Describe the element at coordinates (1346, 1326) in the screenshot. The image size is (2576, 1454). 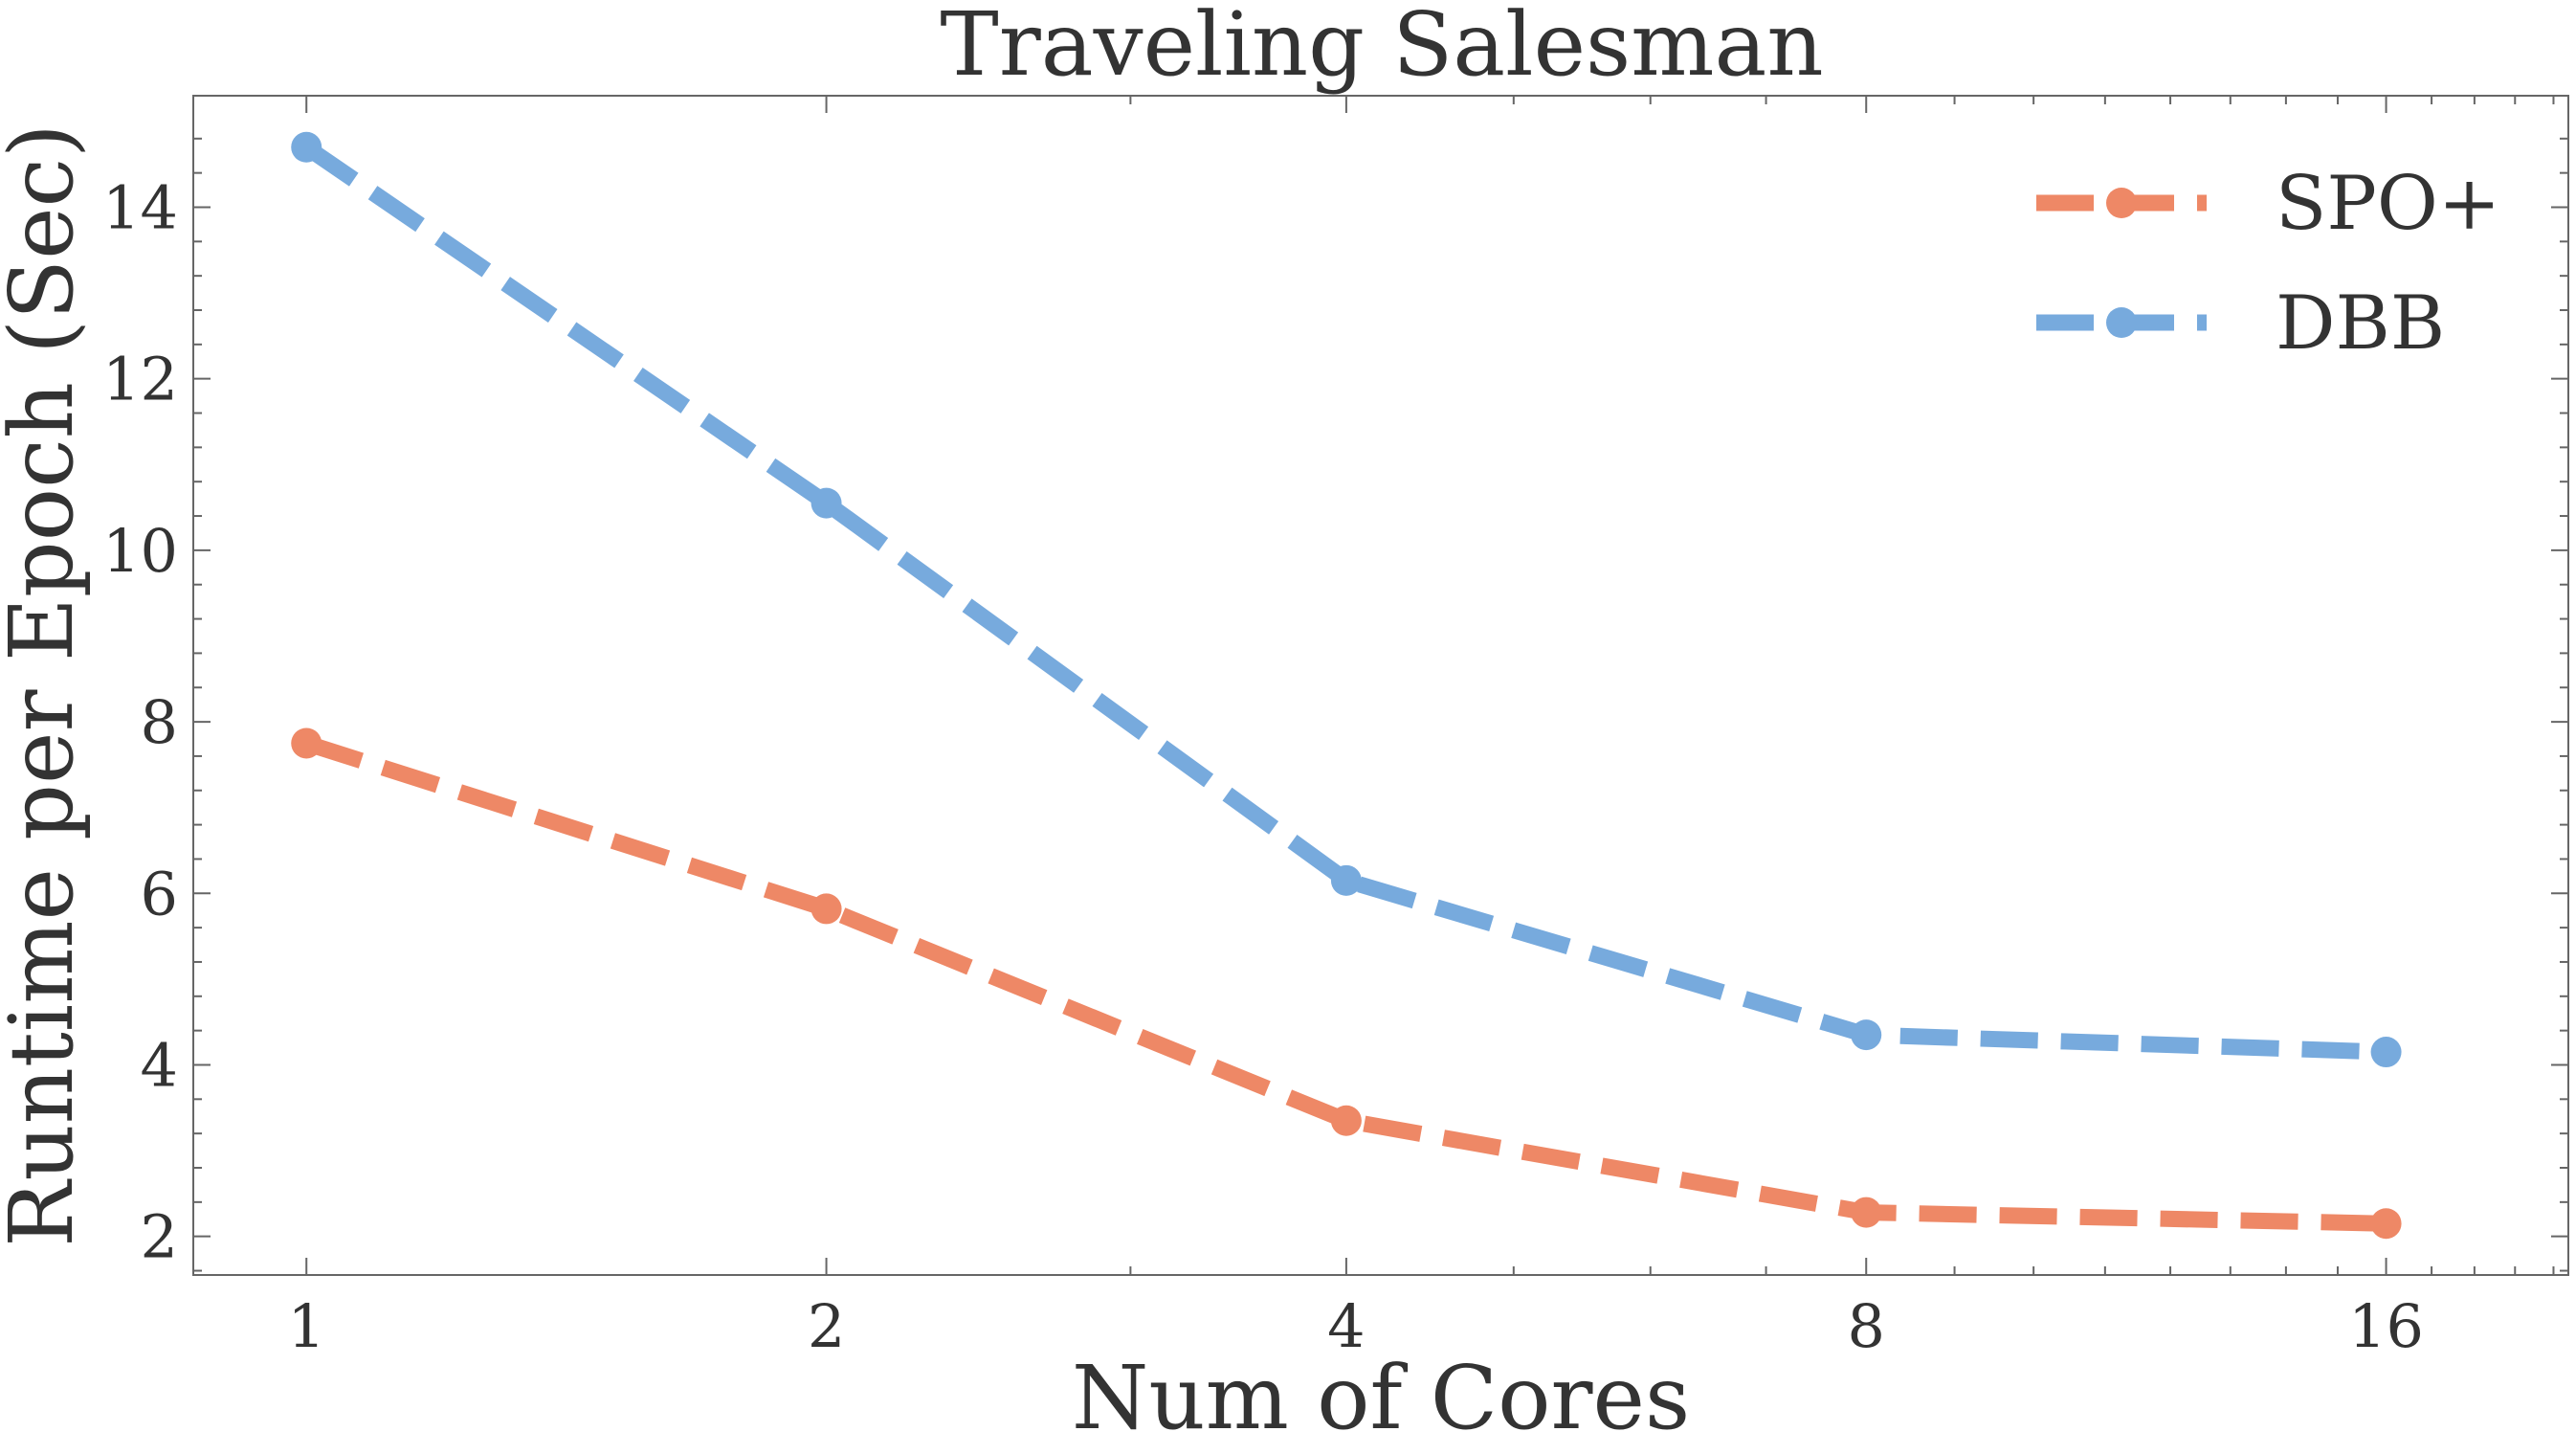
I see `x-tick-label: 4` at that location.